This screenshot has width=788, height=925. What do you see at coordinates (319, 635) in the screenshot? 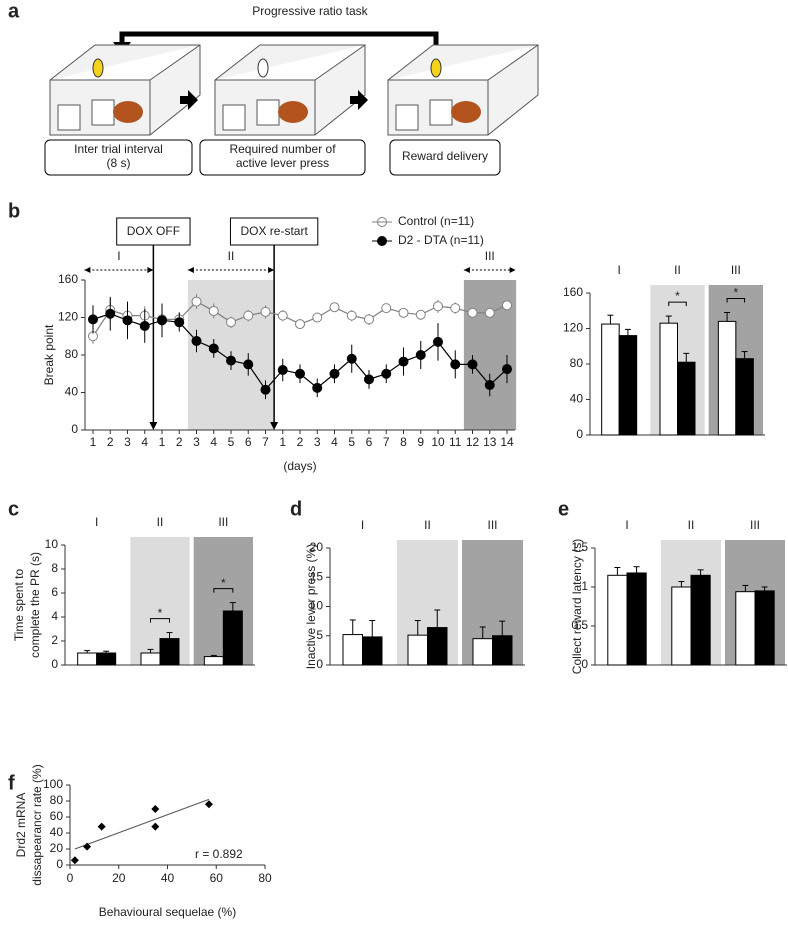
I see `y-tick-label: 5` at bounding box center [319, 635].